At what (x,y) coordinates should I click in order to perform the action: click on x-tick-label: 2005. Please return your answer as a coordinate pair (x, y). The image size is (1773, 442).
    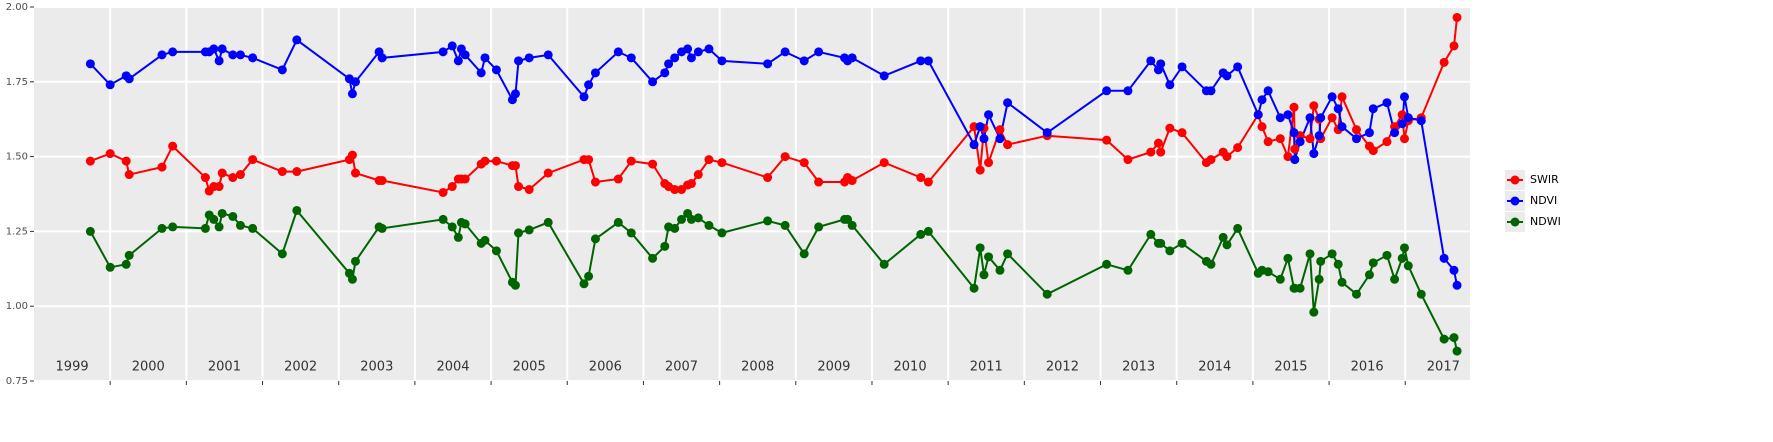
    Looking at the image, I should click on (529, 367).